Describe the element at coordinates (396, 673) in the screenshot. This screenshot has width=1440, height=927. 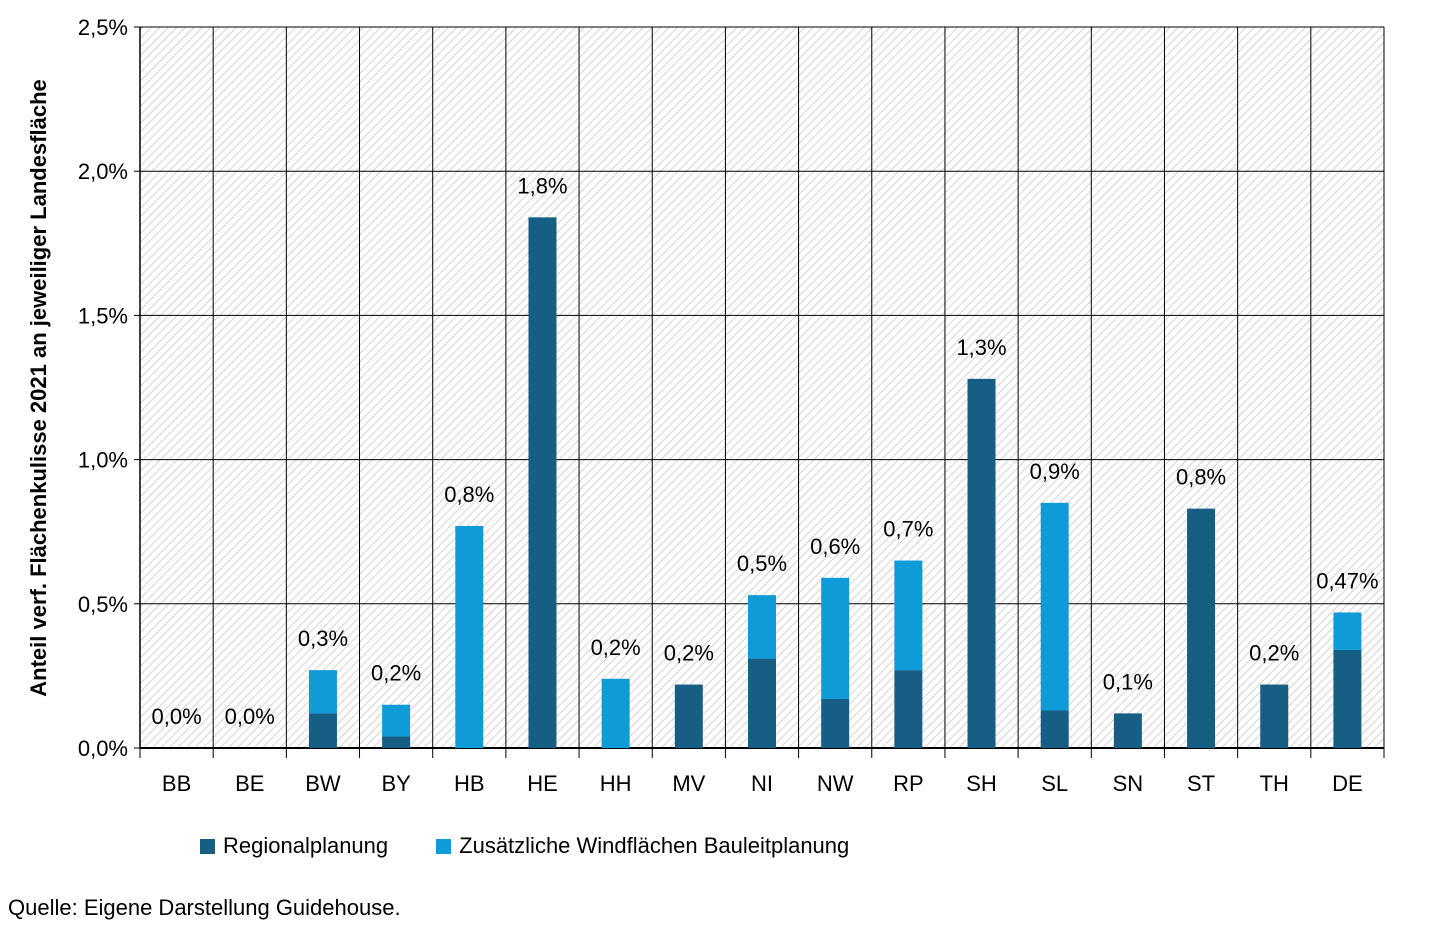
I see `data-label-BY: 0,2%` at that location.